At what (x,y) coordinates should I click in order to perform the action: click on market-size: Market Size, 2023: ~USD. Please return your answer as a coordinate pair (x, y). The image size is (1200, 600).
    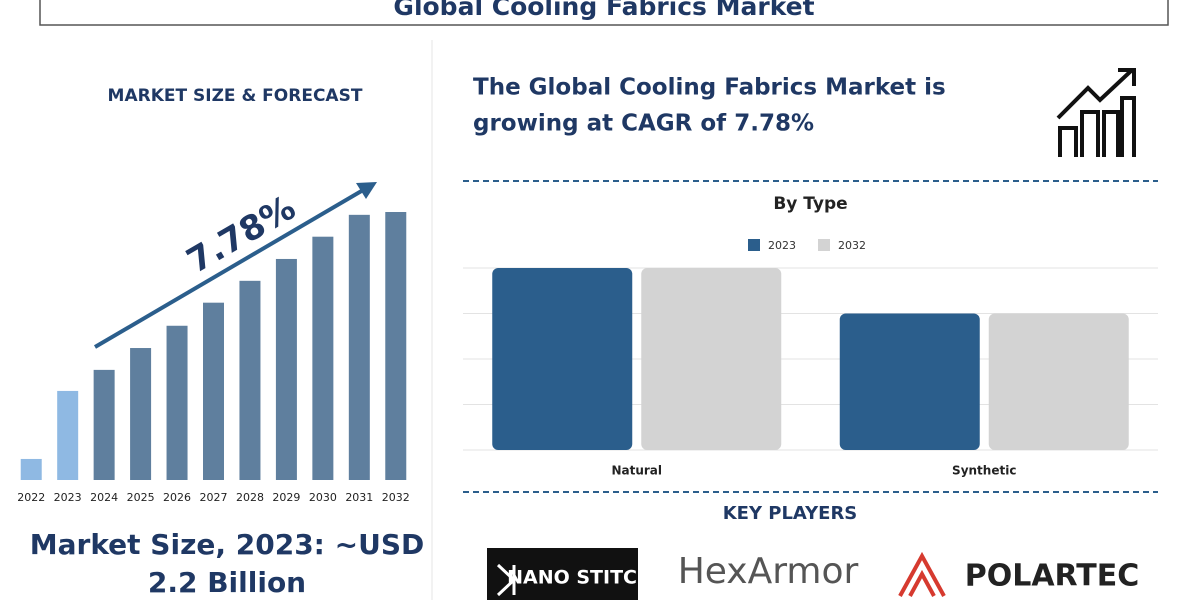
    Looking at the image, I should click on (227, 544).